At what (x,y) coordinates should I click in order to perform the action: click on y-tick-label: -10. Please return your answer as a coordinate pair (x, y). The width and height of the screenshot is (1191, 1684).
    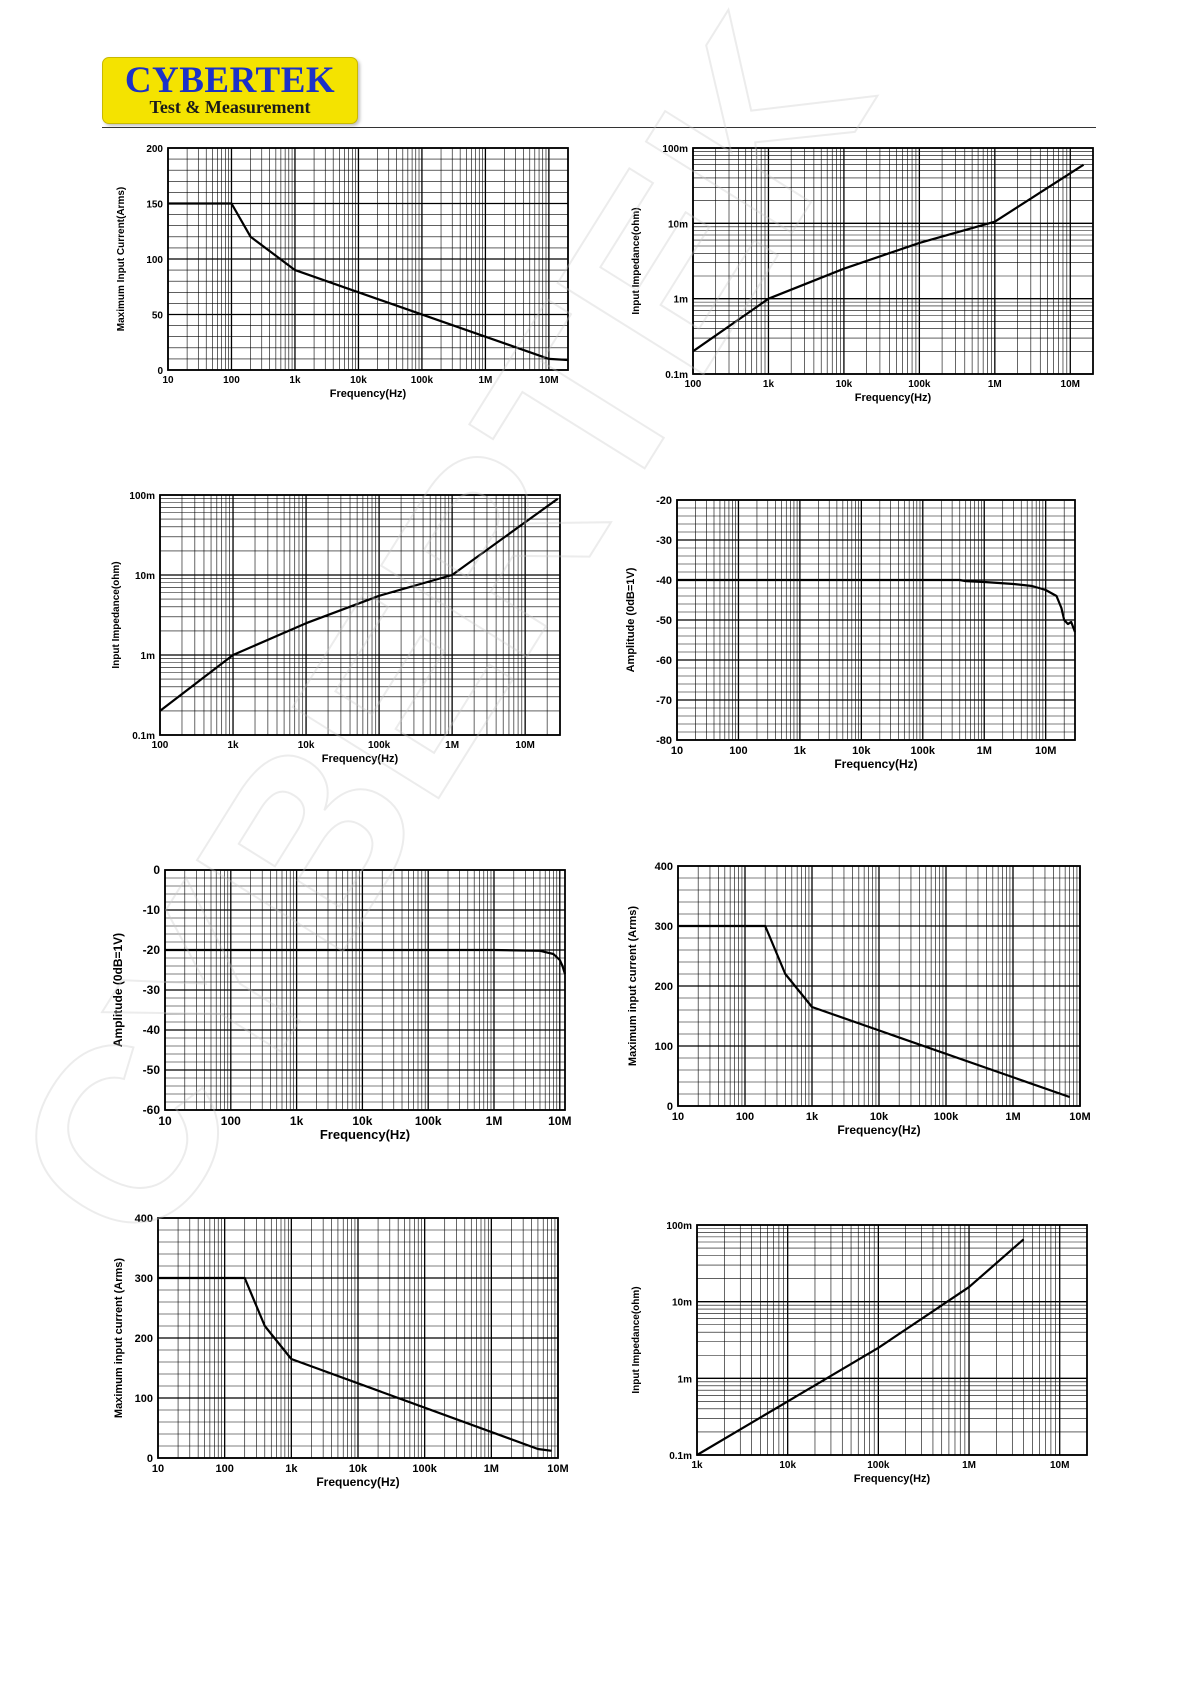
    Looking at the image, I should click on (152, 910).